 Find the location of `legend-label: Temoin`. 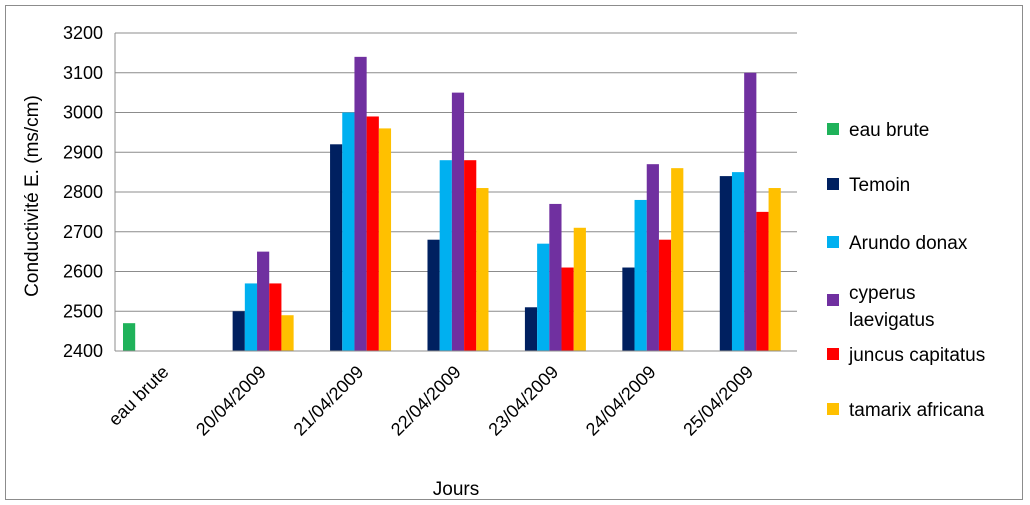

legend-label: Temoin is located at coordinates (879, 185).